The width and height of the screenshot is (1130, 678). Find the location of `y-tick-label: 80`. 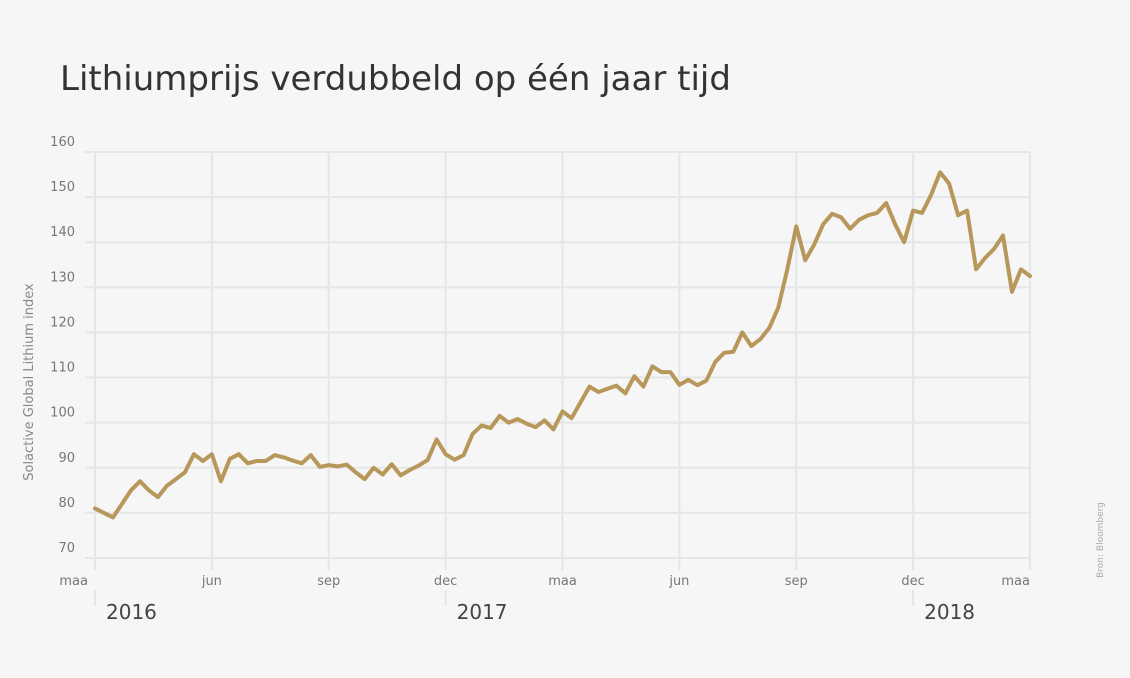

y-tick-label: 80 is located at coordinates (66, 503).